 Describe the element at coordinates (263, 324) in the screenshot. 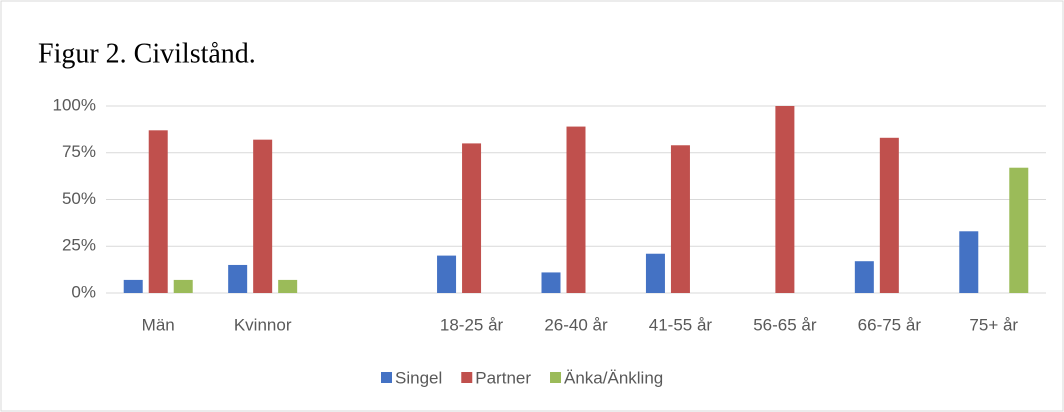

I see `x-tick-label: Kvinnor` at that location.